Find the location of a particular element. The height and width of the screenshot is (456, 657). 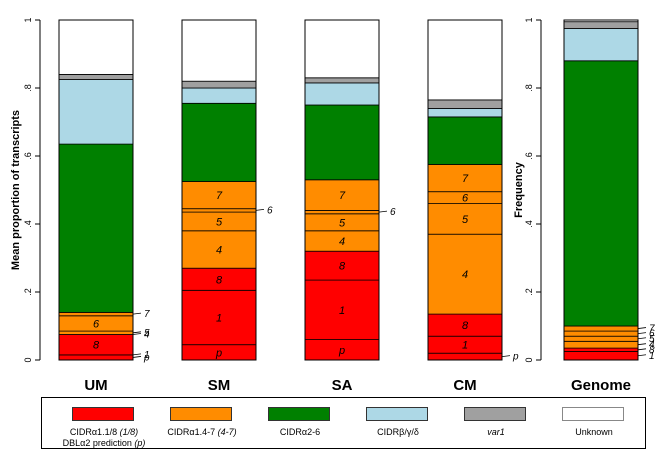

legend-item: CIDRα2-6 is located at coordinates (300, 424).